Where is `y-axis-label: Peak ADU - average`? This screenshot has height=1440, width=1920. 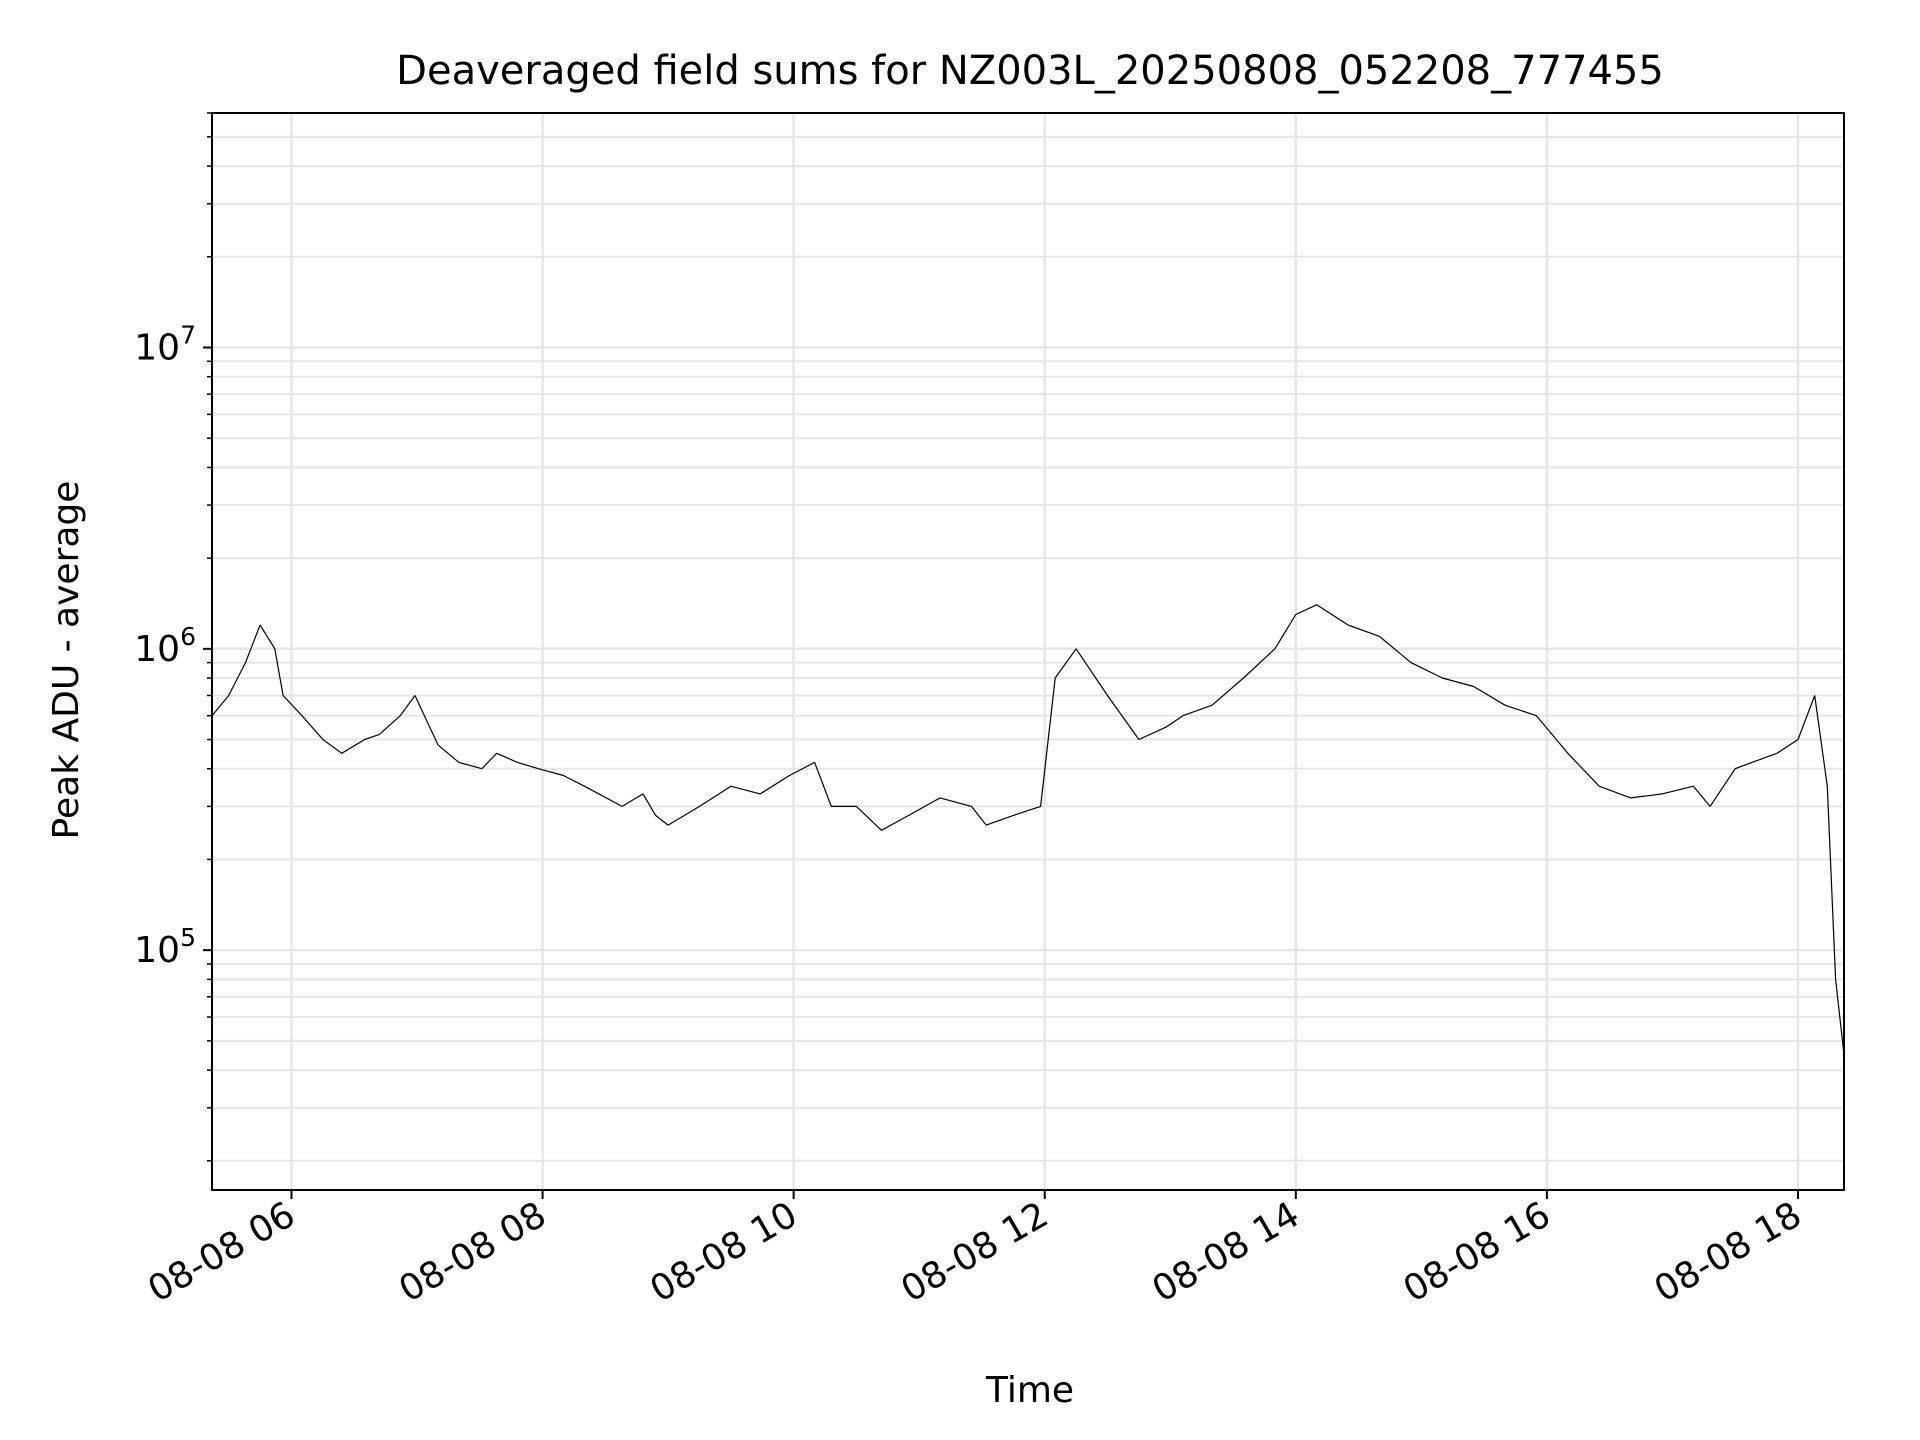 y-axis-label: Peak ADU - average is located at coordinates (66, 660).